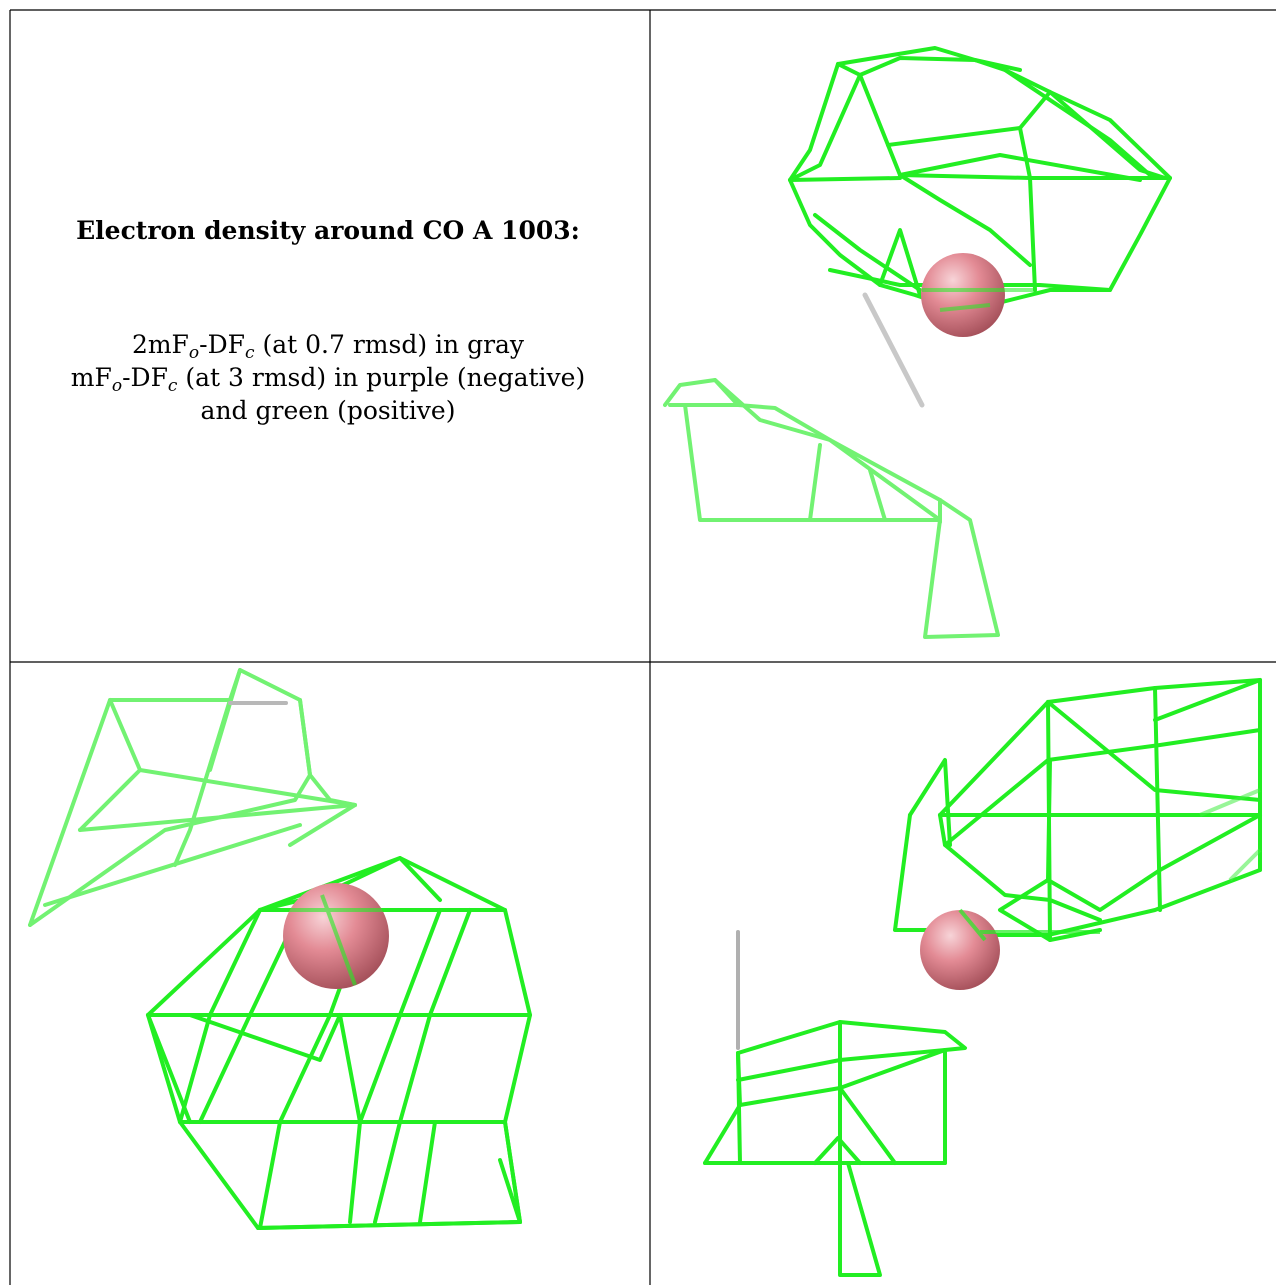 The width and height of the screenshot is (1276, 1285). I want to click on mesh-front-top-right, so click(978, 300).